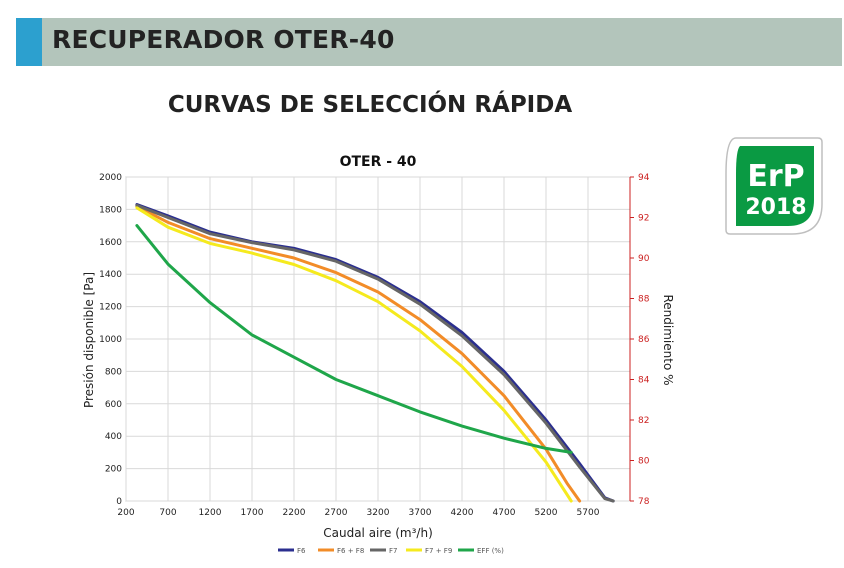 Image resolution: width=844 pixels, height=568 pixels. I want to click on y-tick-label: 200, so click(113, 470).